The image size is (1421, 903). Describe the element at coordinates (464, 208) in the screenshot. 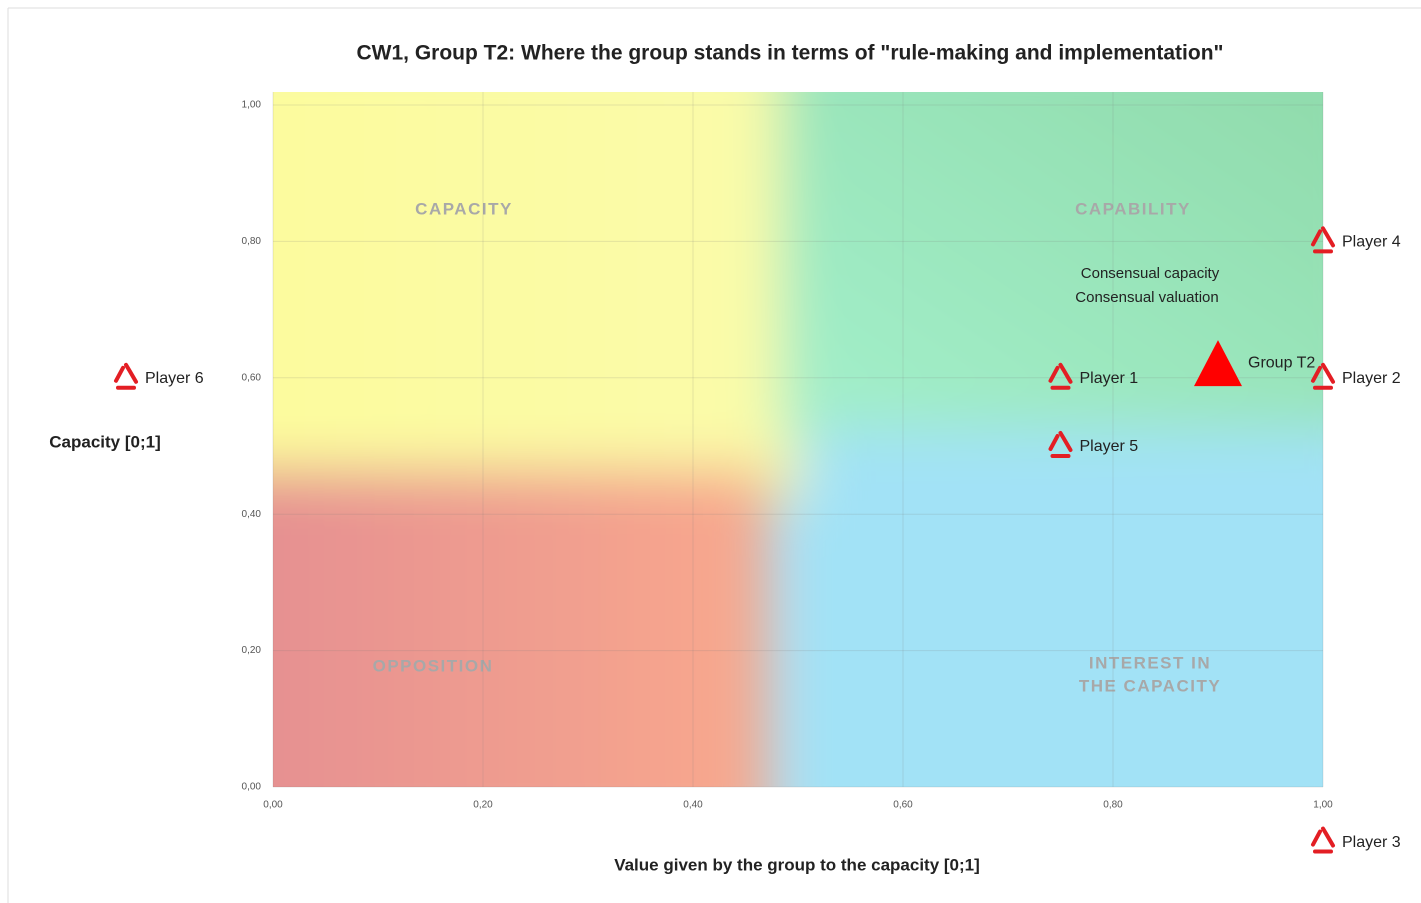

I see `quadrant-label: CAPACITY` at that location.